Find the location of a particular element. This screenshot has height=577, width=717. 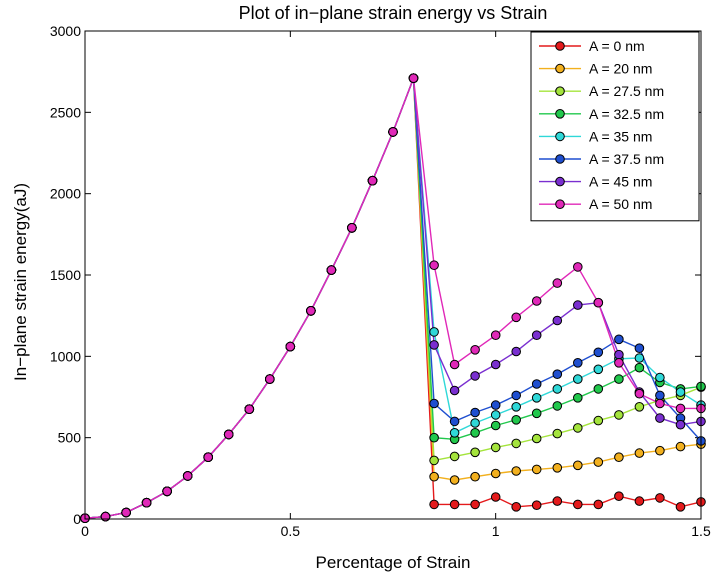

x-tick-label: 1 is located at coordinates (496, 531).